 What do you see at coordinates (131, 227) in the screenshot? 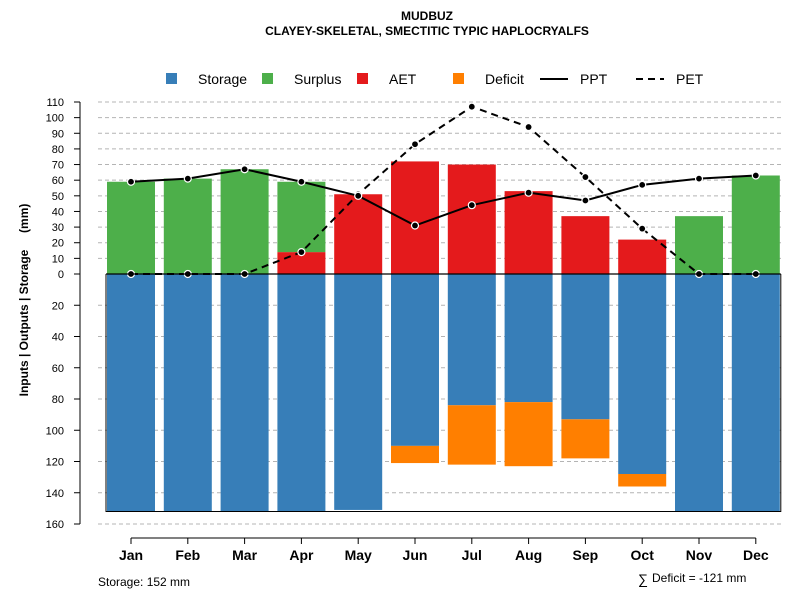
I see `surplus-bar-jan` at bounding box center [131, 227].